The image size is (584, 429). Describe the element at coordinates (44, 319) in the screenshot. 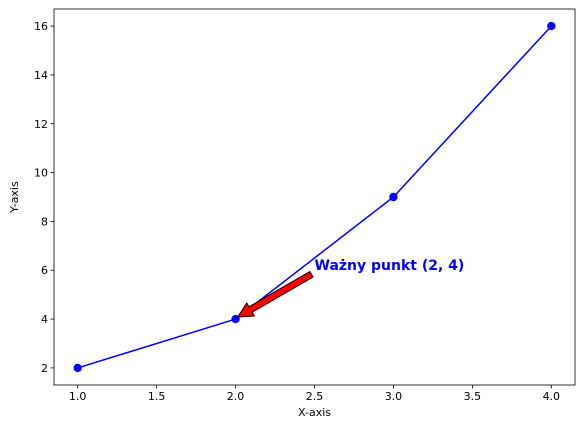

I see `y-tick-label: 4` at that location.